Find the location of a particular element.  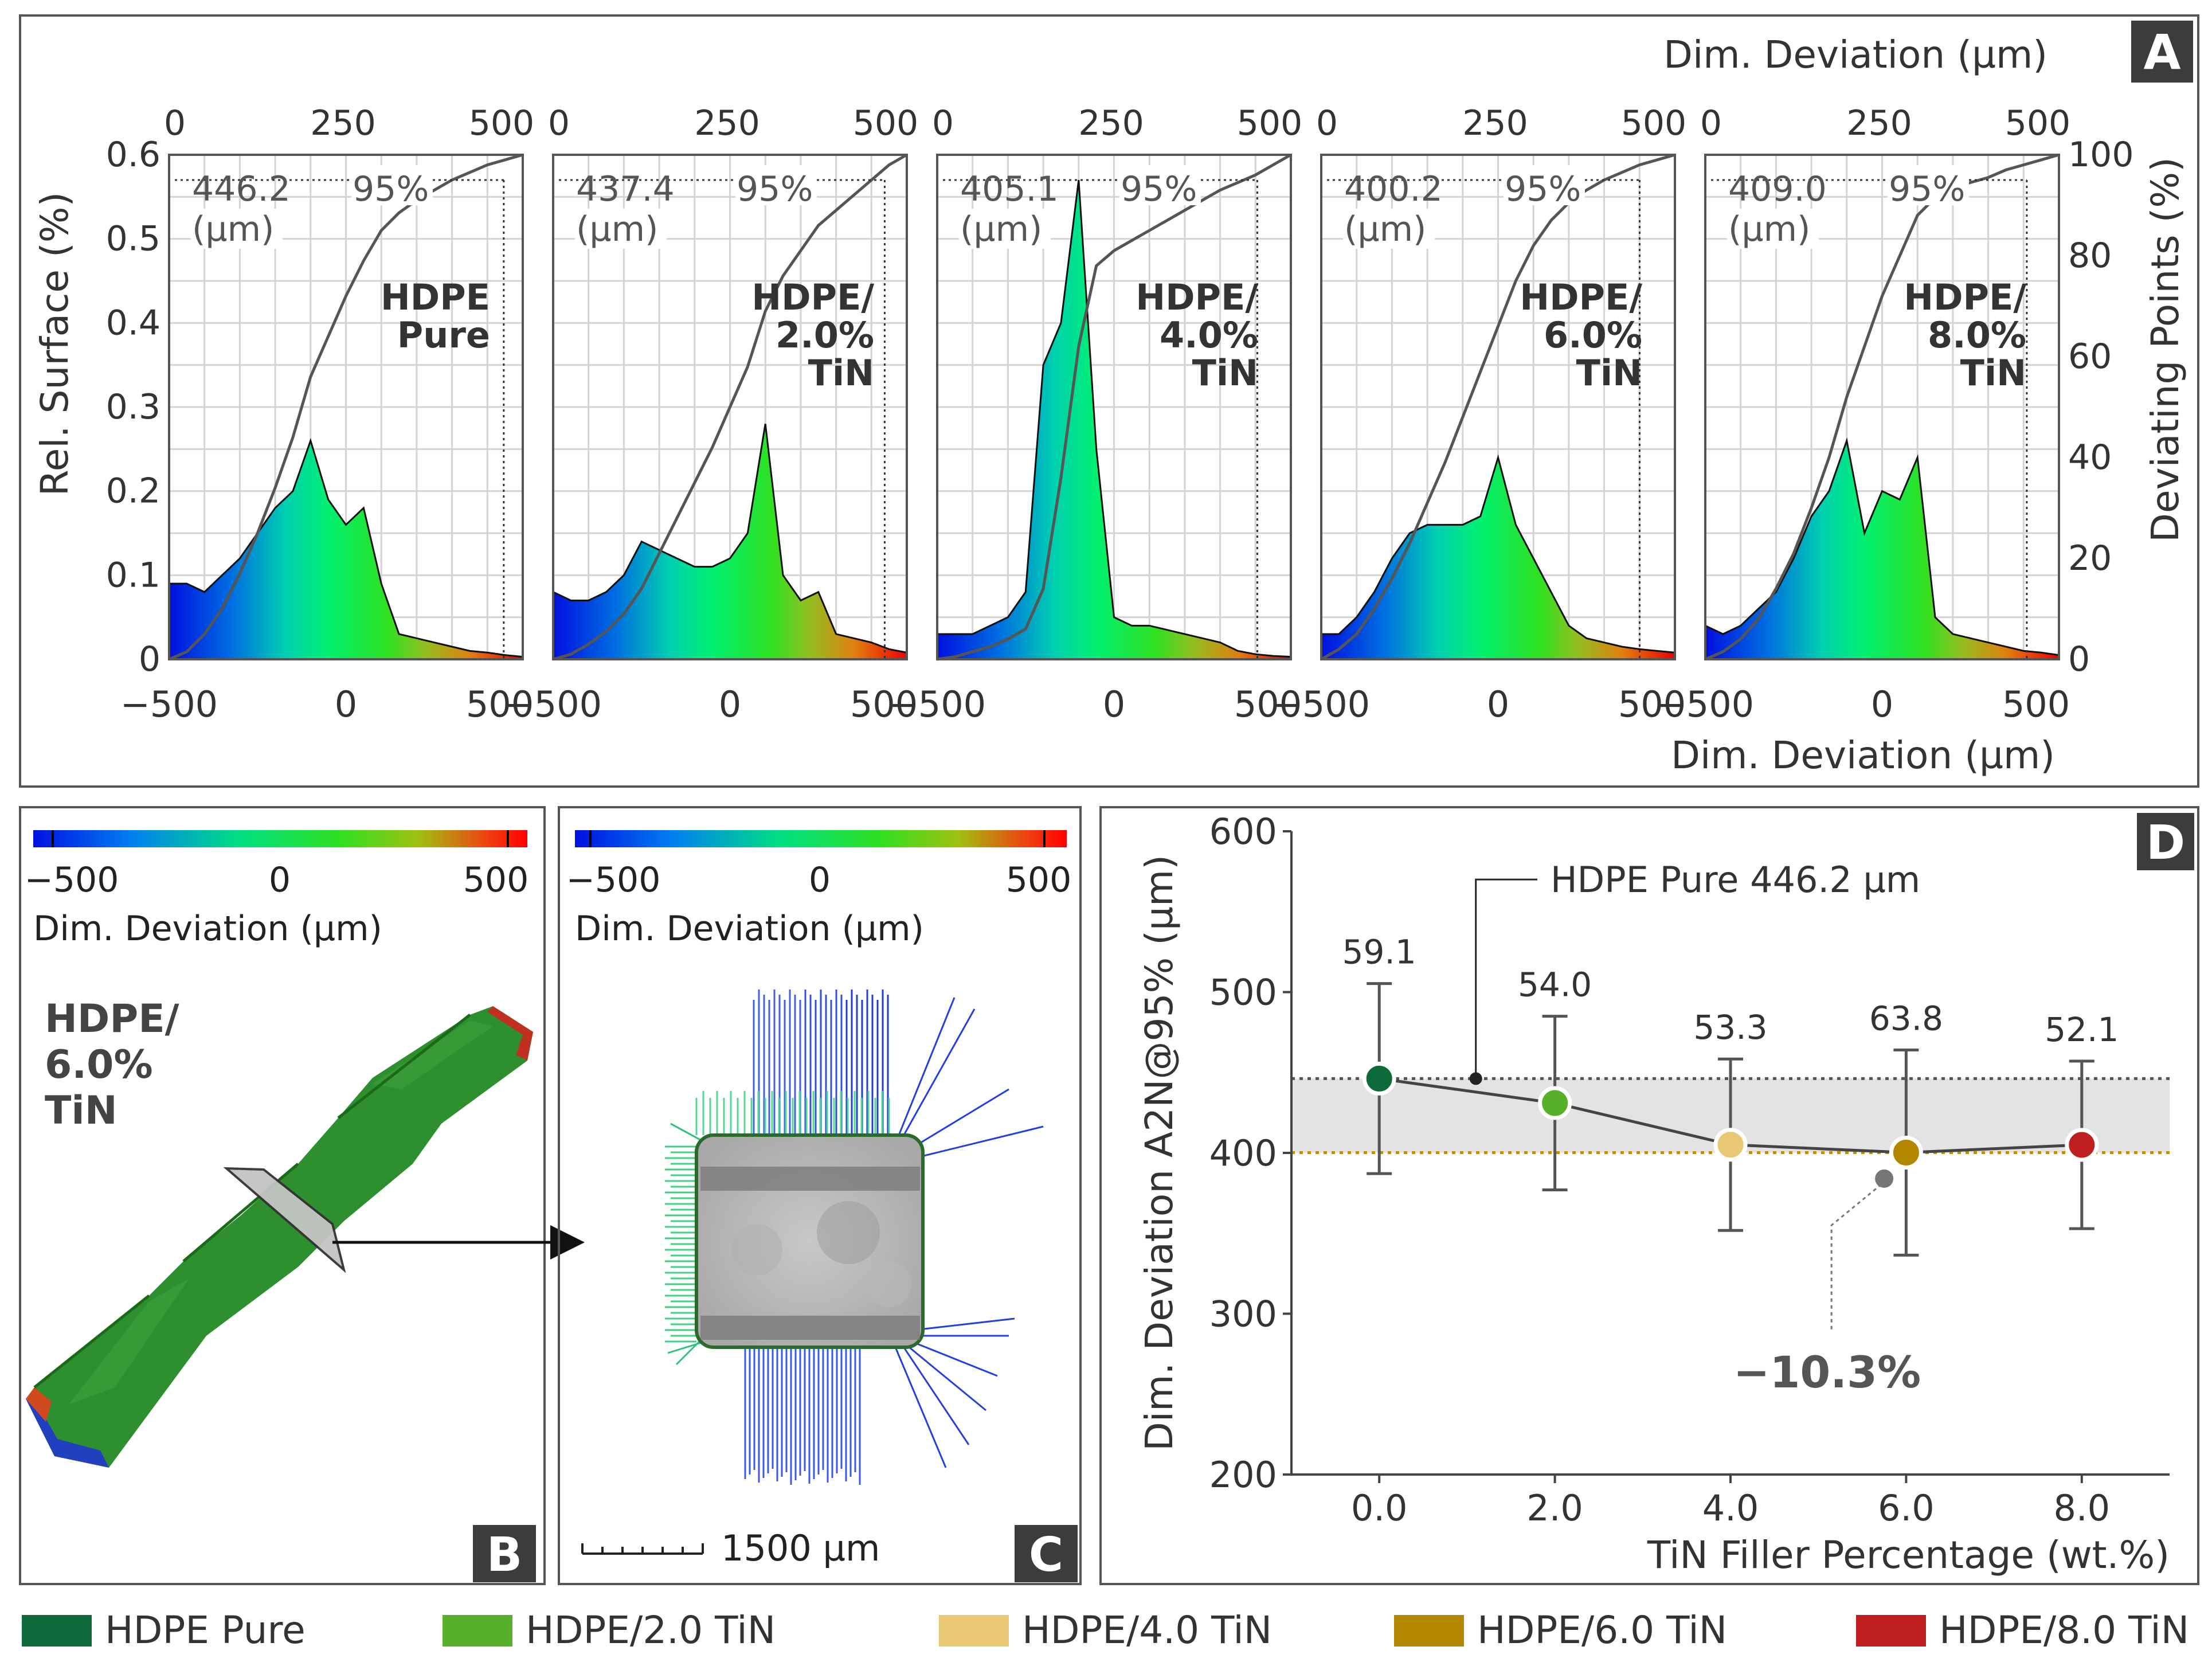

a2n95-unit: (µm) is located at coordinates (1001, 229).